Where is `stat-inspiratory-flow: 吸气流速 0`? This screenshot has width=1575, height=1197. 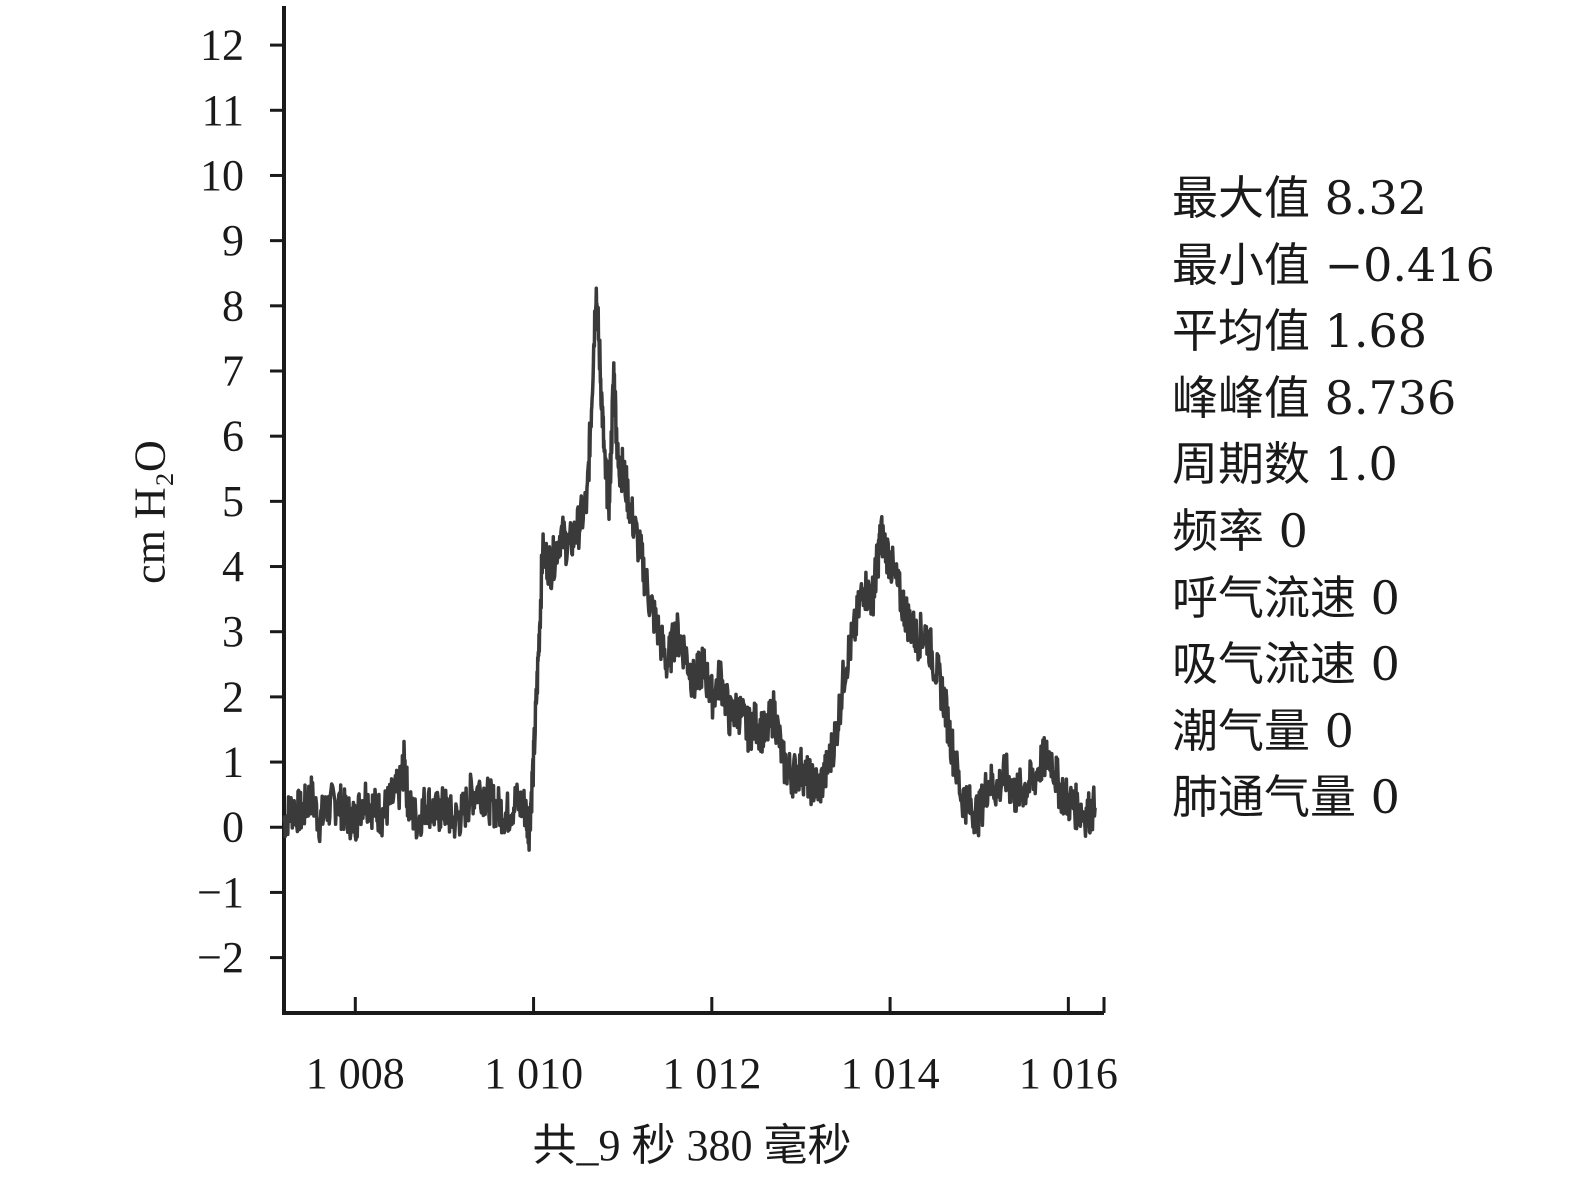
stat-inspiratory-flow: 吸气流速 0 is located at coordinates (1286, 664).